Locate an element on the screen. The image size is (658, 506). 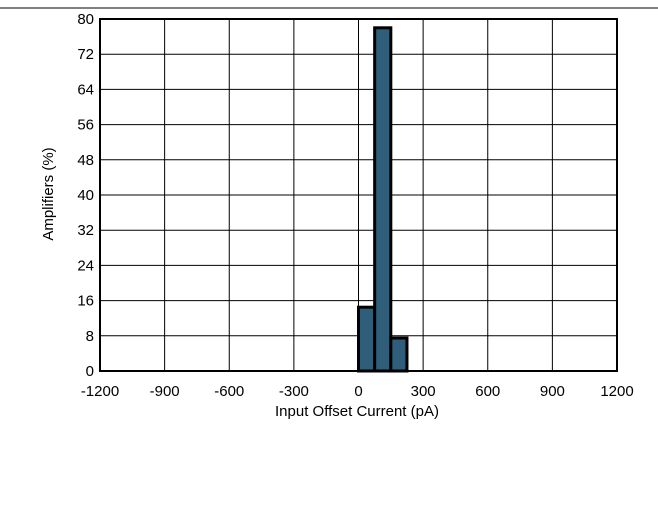
histogram-bars is located at coordinates (383, 199).